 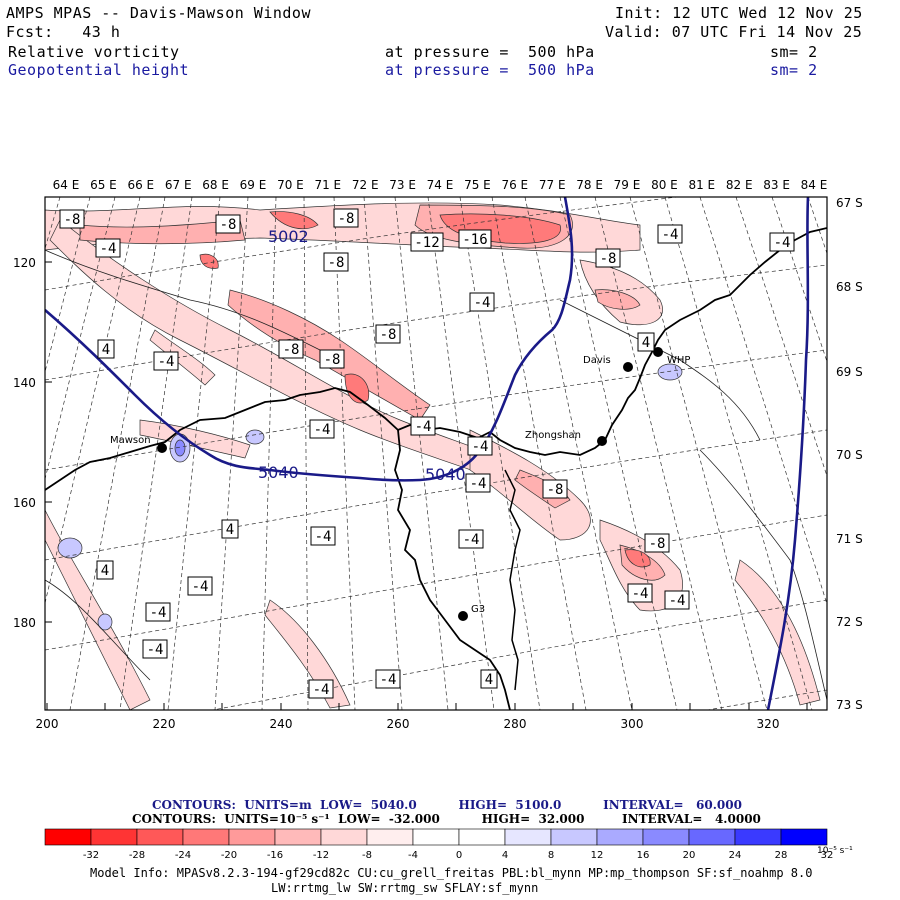 What do you see at coordinates (849, 372) in the screenshot?
I see `lat-label: 69 S` at bounding box center [849, 372].